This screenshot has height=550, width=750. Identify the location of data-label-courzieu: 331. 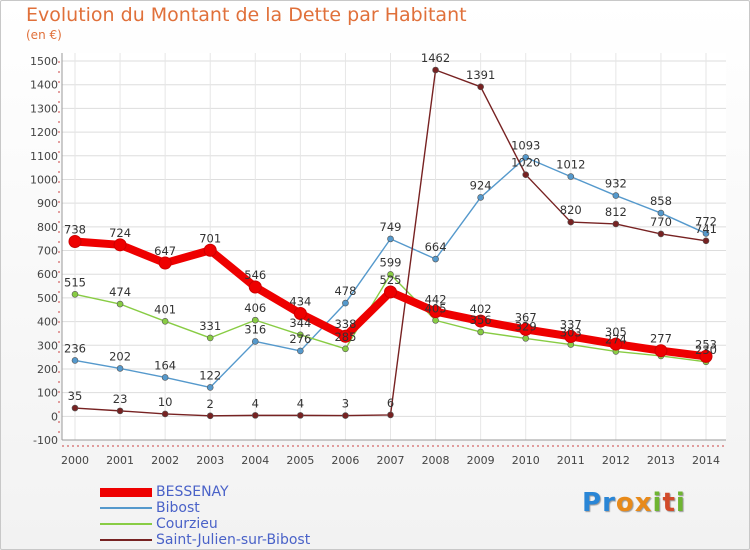
(210, 326).